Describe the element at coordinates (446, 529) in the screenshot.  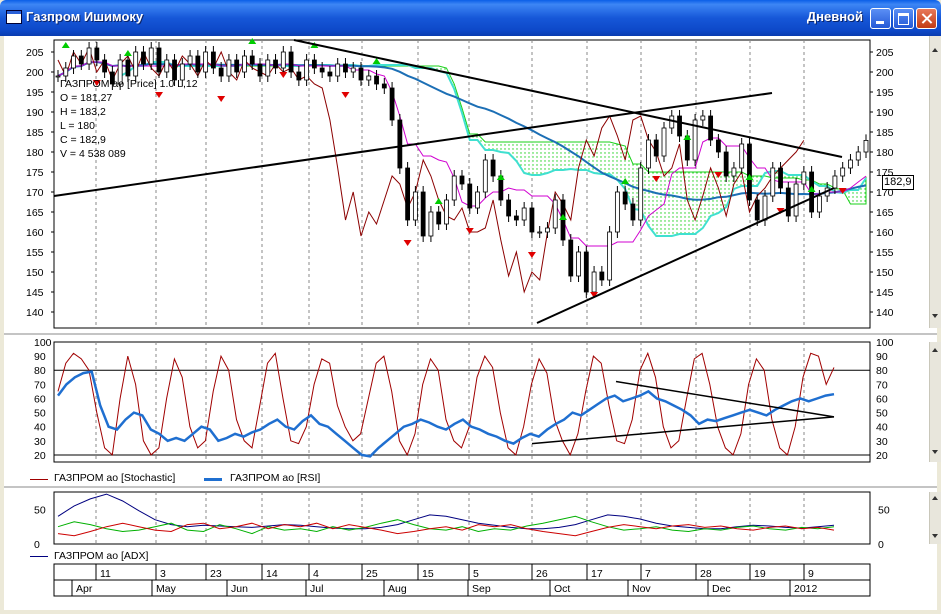
I see `di-minus-line` at that location.